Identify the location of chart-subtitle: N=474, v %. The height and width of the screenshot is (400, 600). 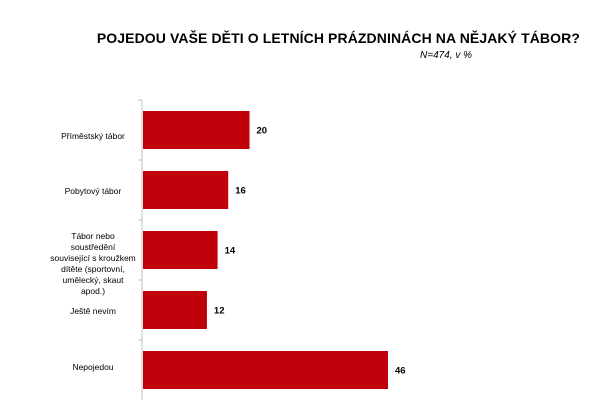
(446, 55).